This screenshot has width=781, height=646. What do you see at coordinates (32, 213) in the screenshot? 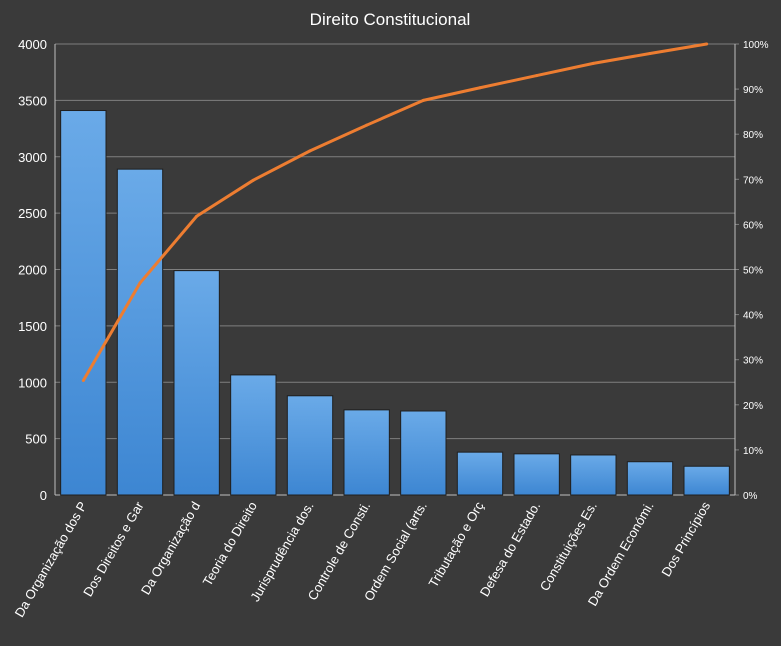
I see `y-tick-label: 2500` at bounding box center [32, 213].